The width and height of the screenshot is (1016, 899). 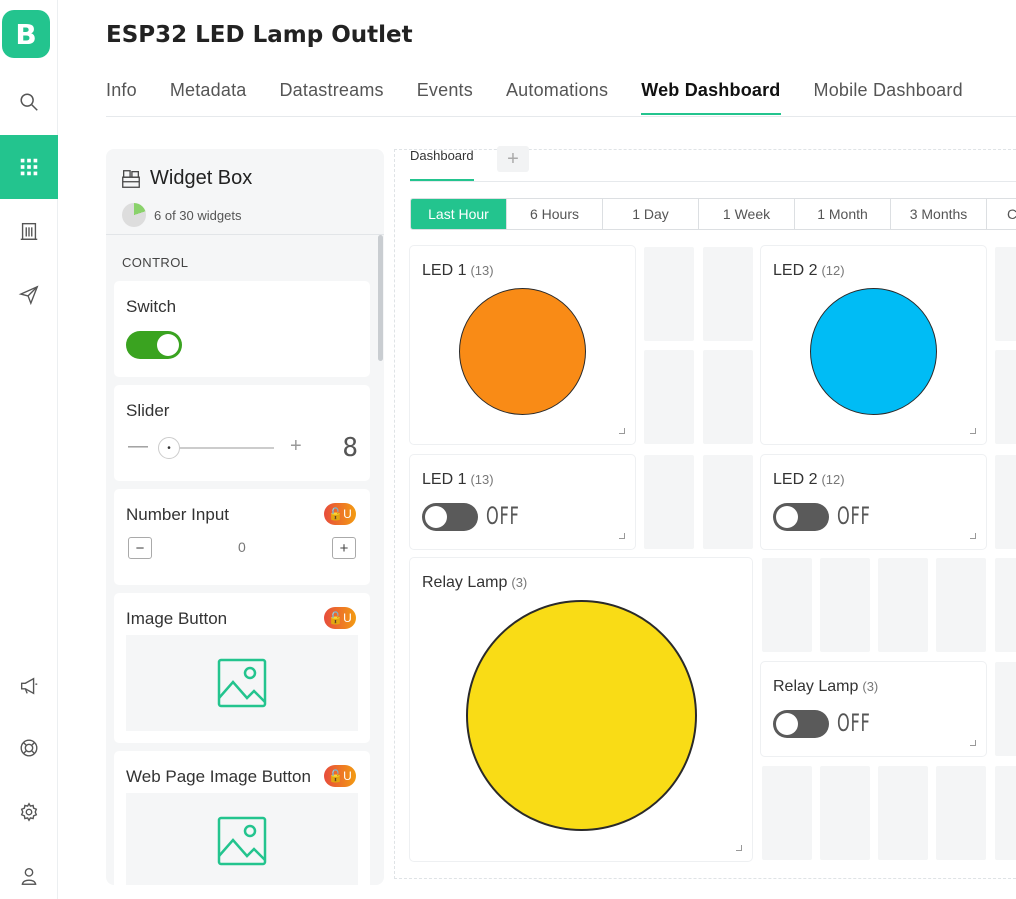 What do you see at coordinates (711, 97) in the screenshot?
I see `tab-web-dashboard: Web Dashboard` at bounding box center [711, 97].